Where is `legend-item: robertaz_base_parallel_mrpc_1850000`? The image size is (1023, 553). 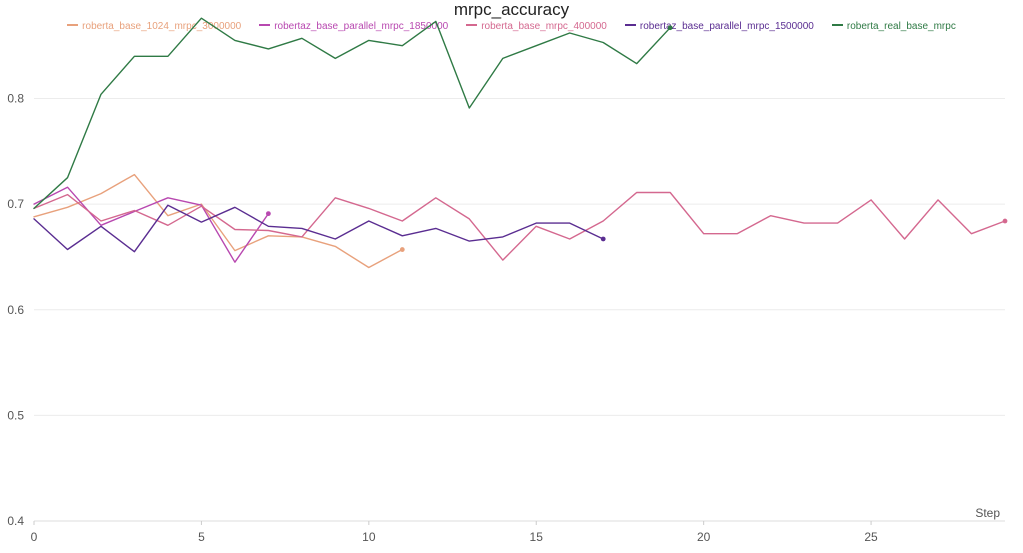 legend-item: robertaz_base_parallel_mrpc_1850000 is located at coordinates (353, 26).